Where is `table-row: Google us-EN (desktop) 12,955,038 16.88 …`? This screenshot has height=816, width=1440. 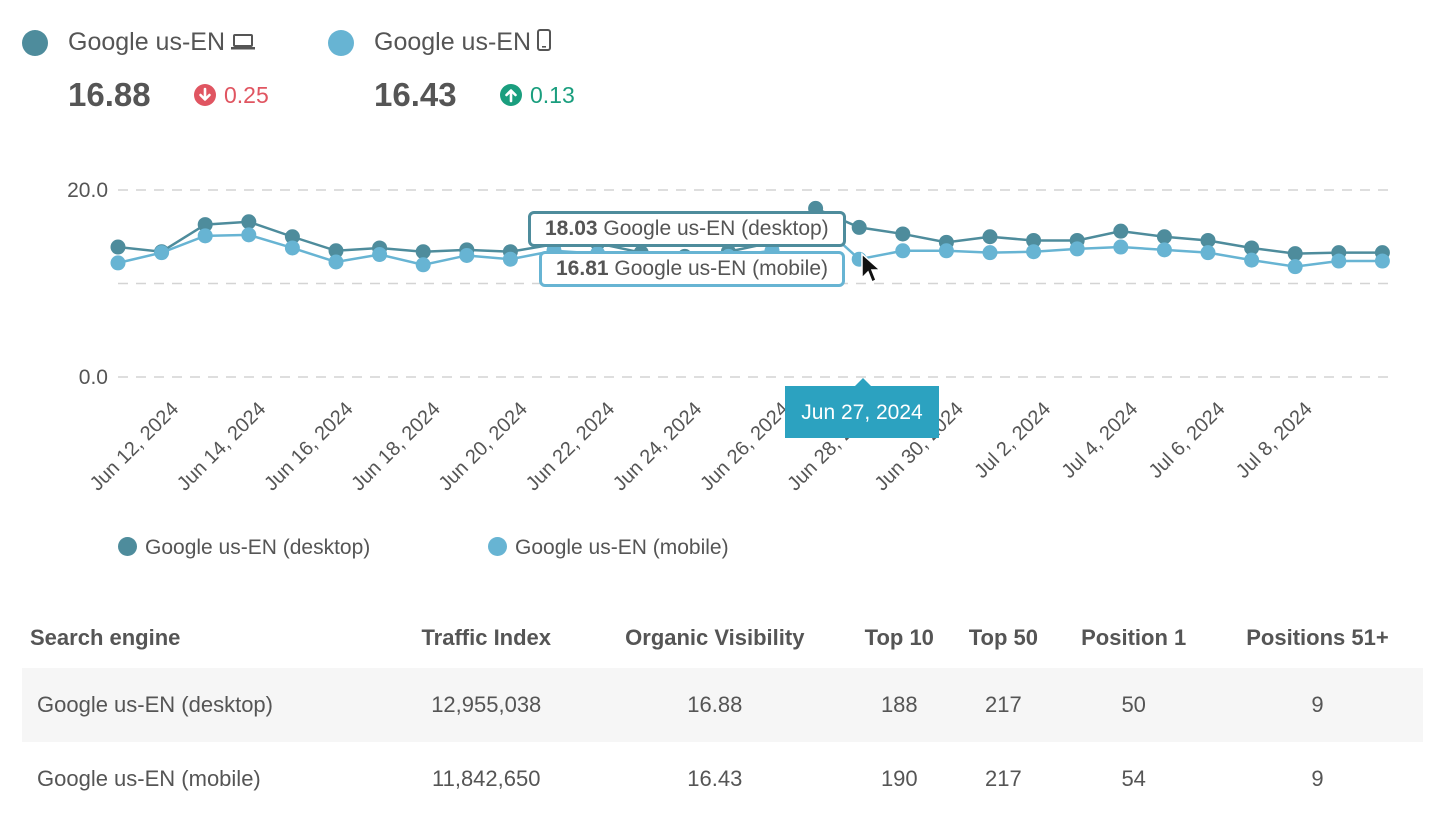 table-row: Google us-EN (desktop) 12,955,038 16.88 … is located at coordinates (722, 705).